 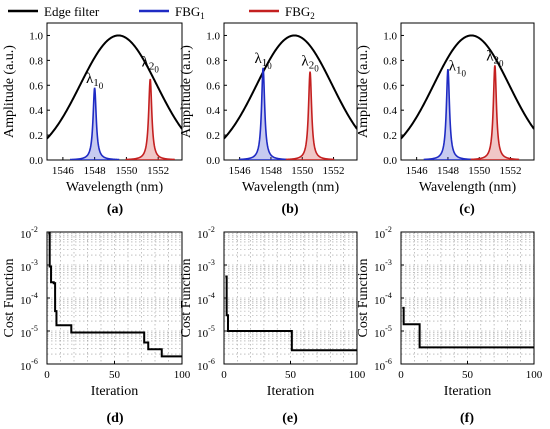 I want to click on legend-label: Edge filter, so click(x=72, y=11).